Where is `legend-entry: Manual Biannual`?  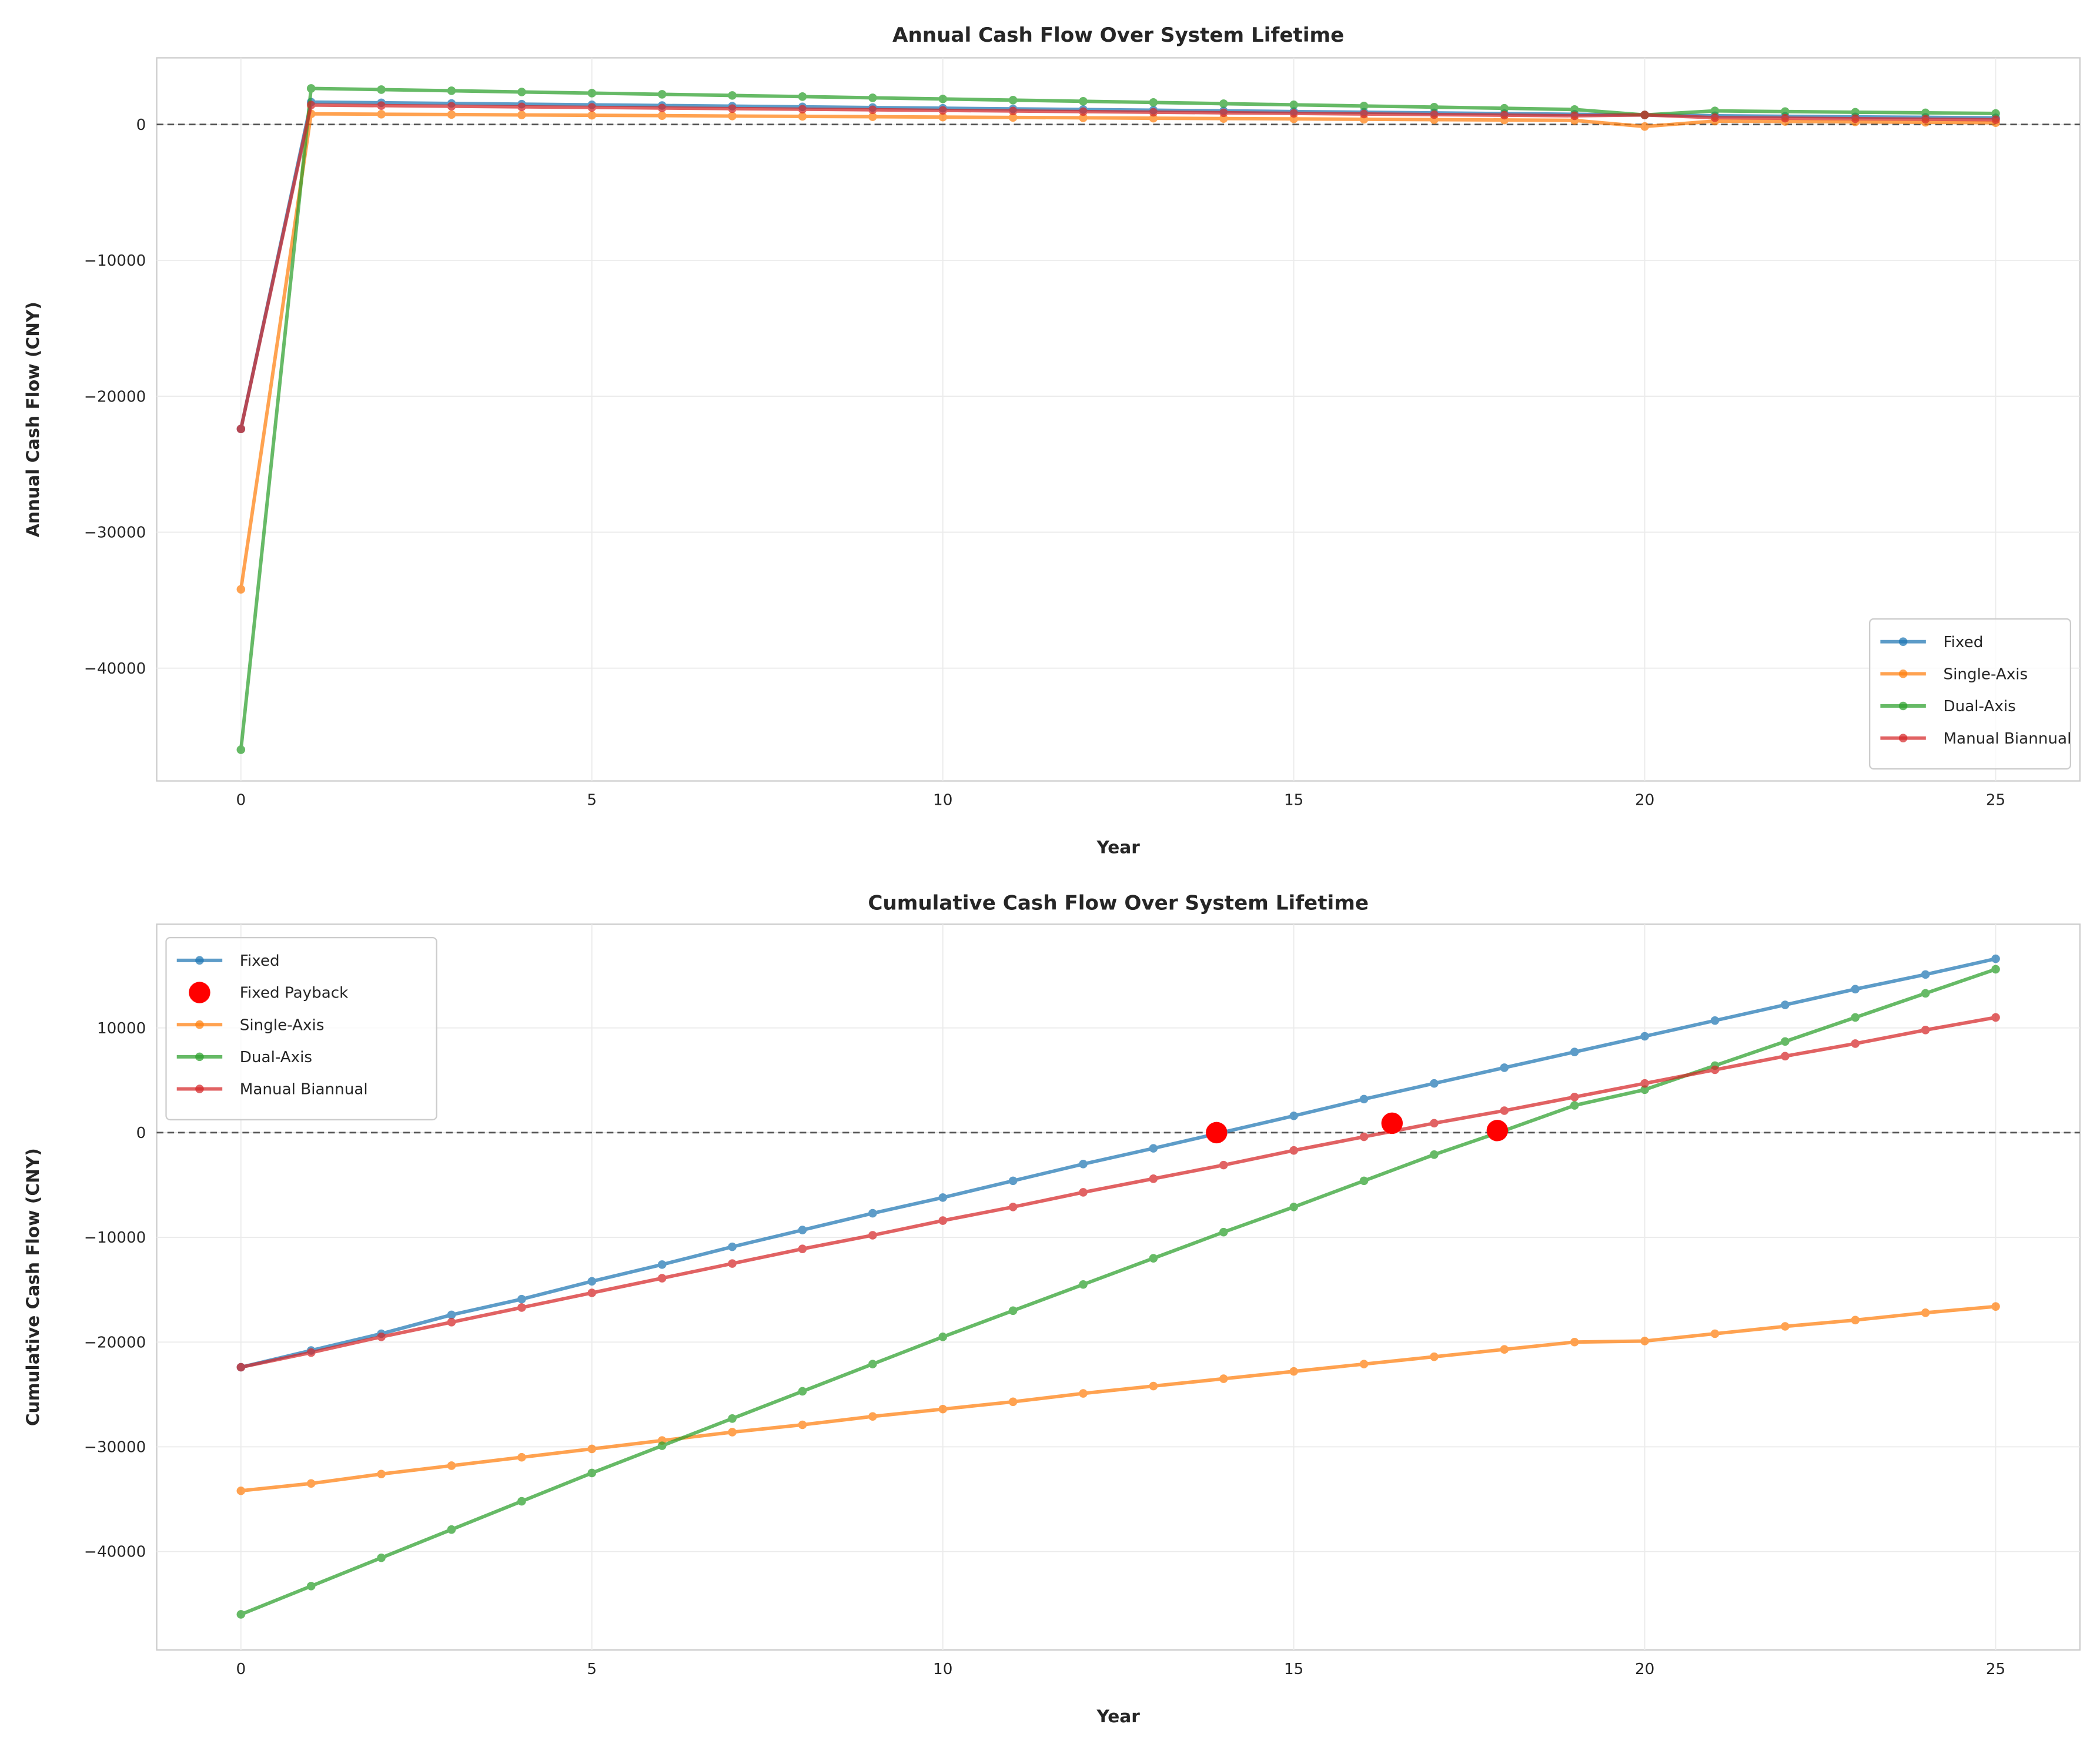 legend-entry: Manual Biannual is located at coordinates (272, 1090).